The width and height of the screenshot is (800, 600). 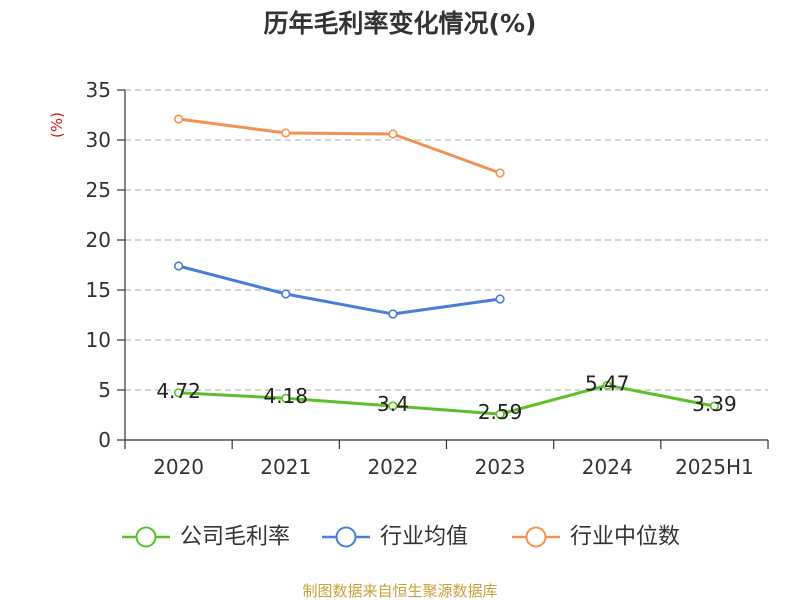 What do you see at coordinates (500, 467) in the screenshot?
I see `x-tick-label: 2023` at bounding box center [500, 467].